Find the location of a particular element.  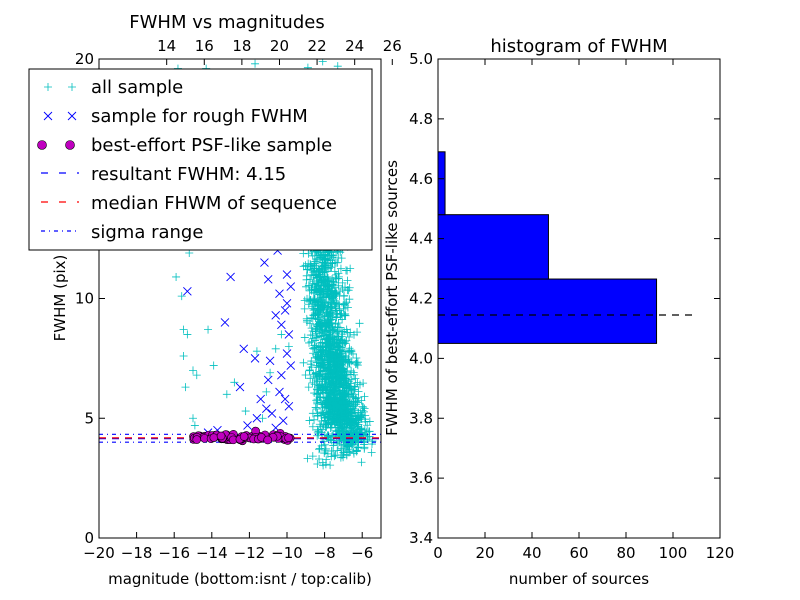

top-x-tick-label: 16 is located at coordinates (204, 46).